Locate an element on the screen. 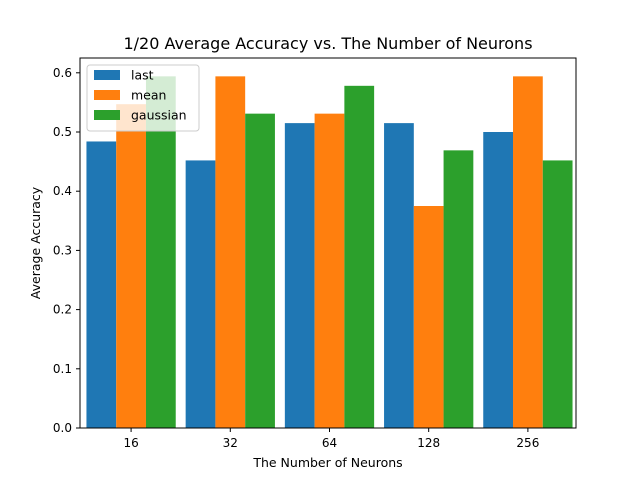  y-axis-label: Average Accuracy is located at coordinates (35, 242).